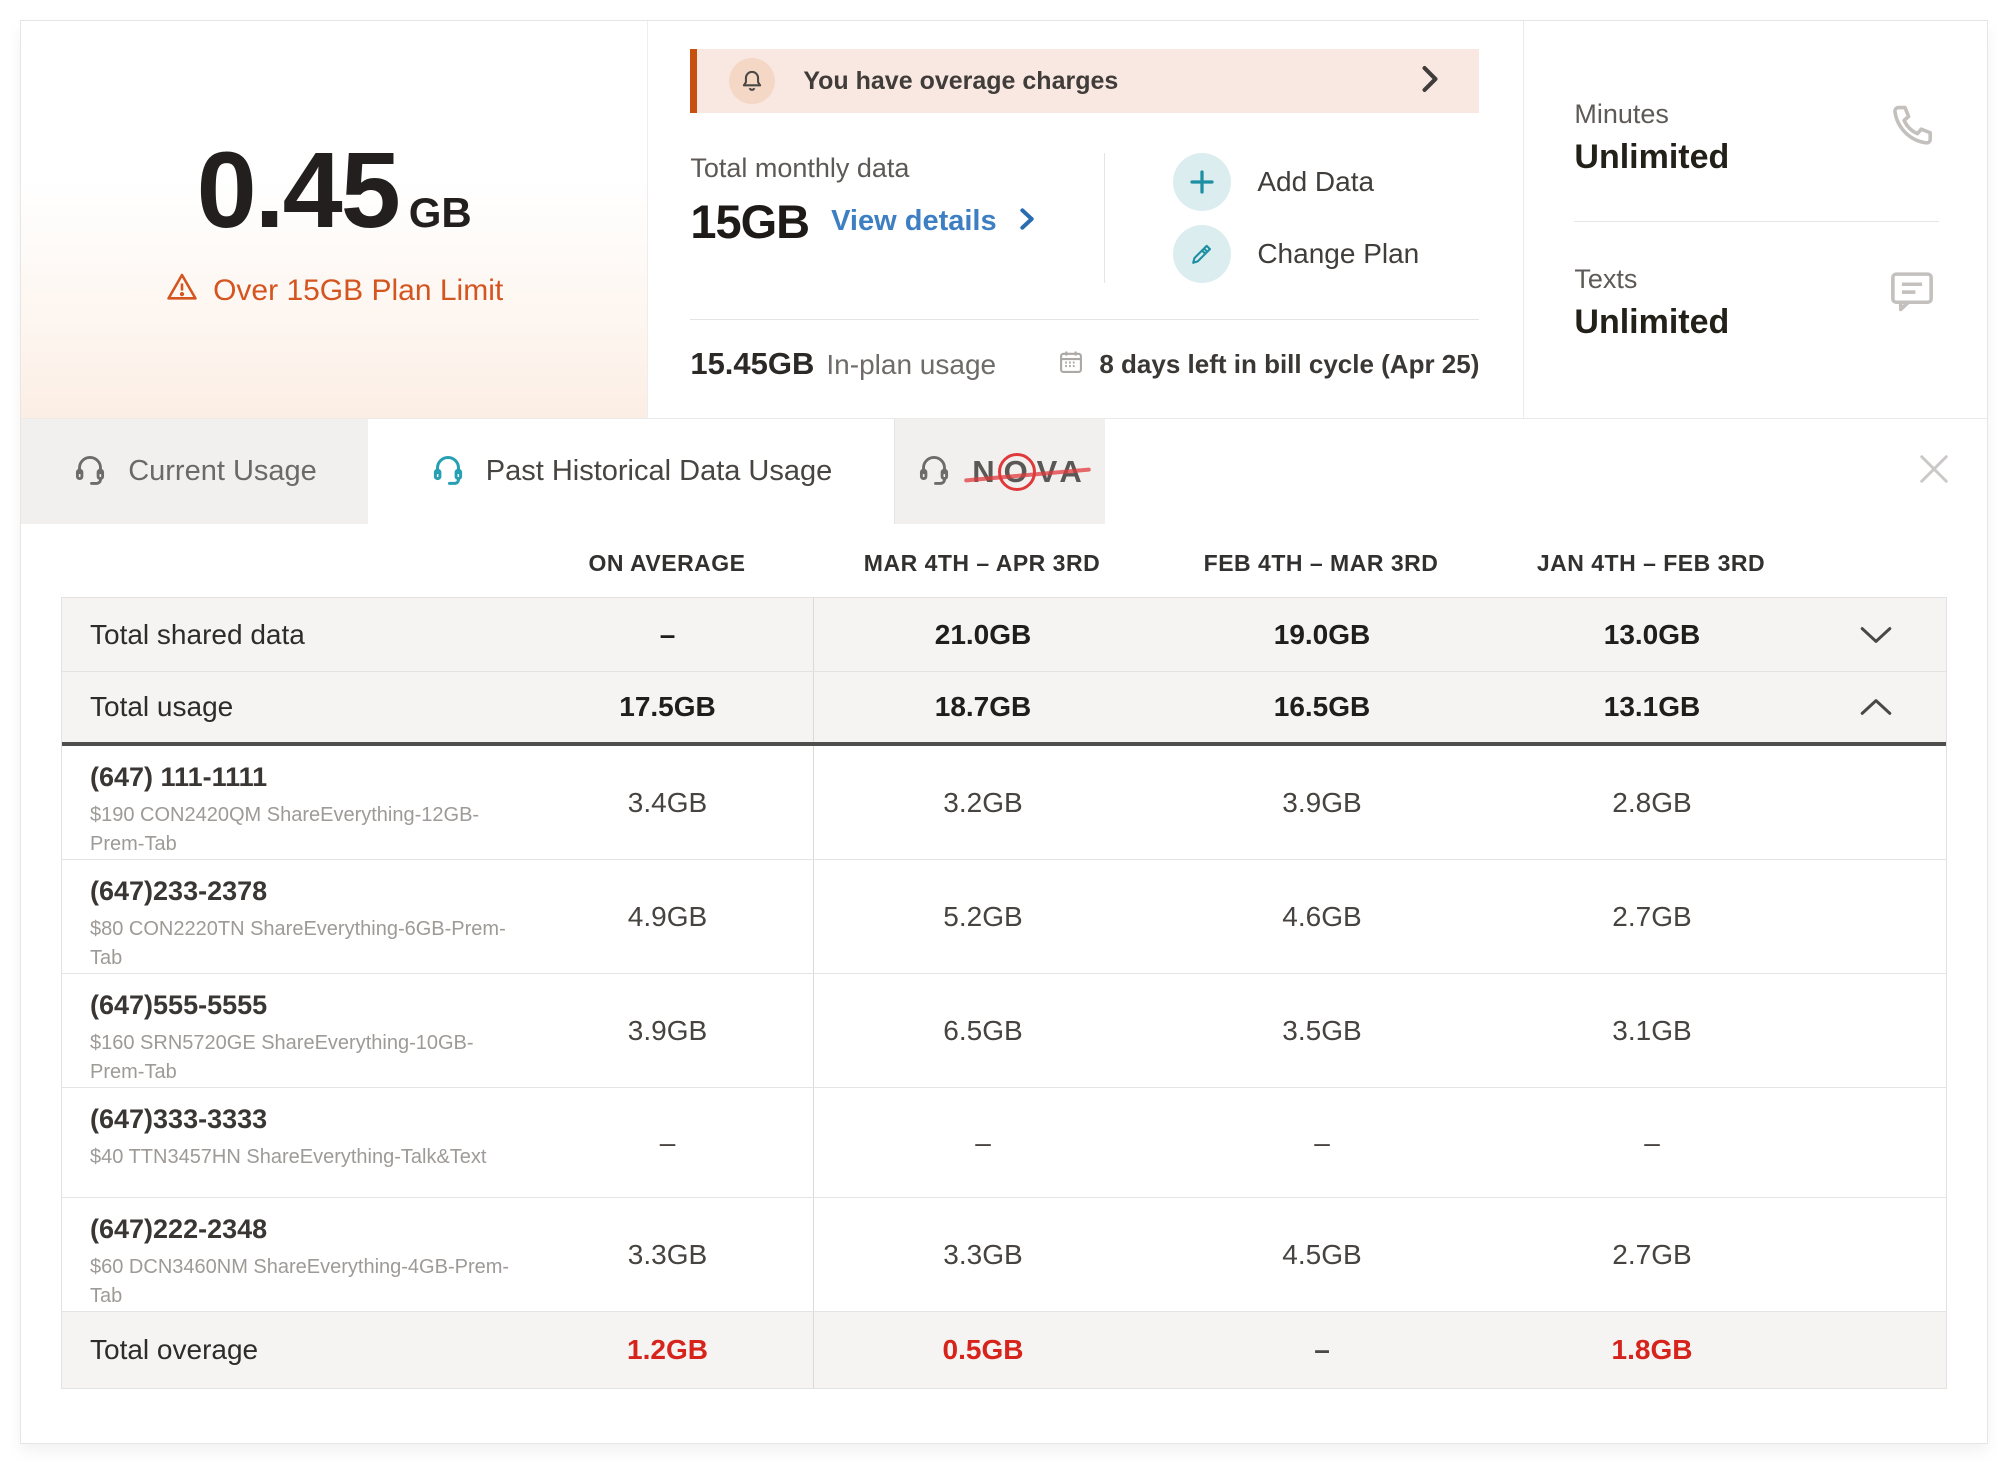 This screenshot has height=1468, width=2008. Describe the element at coordinates (288, 1157) in the screenshot. I see `plan-description: $40 TTN3457HN ShareEverything-Talk&Text` at that location.